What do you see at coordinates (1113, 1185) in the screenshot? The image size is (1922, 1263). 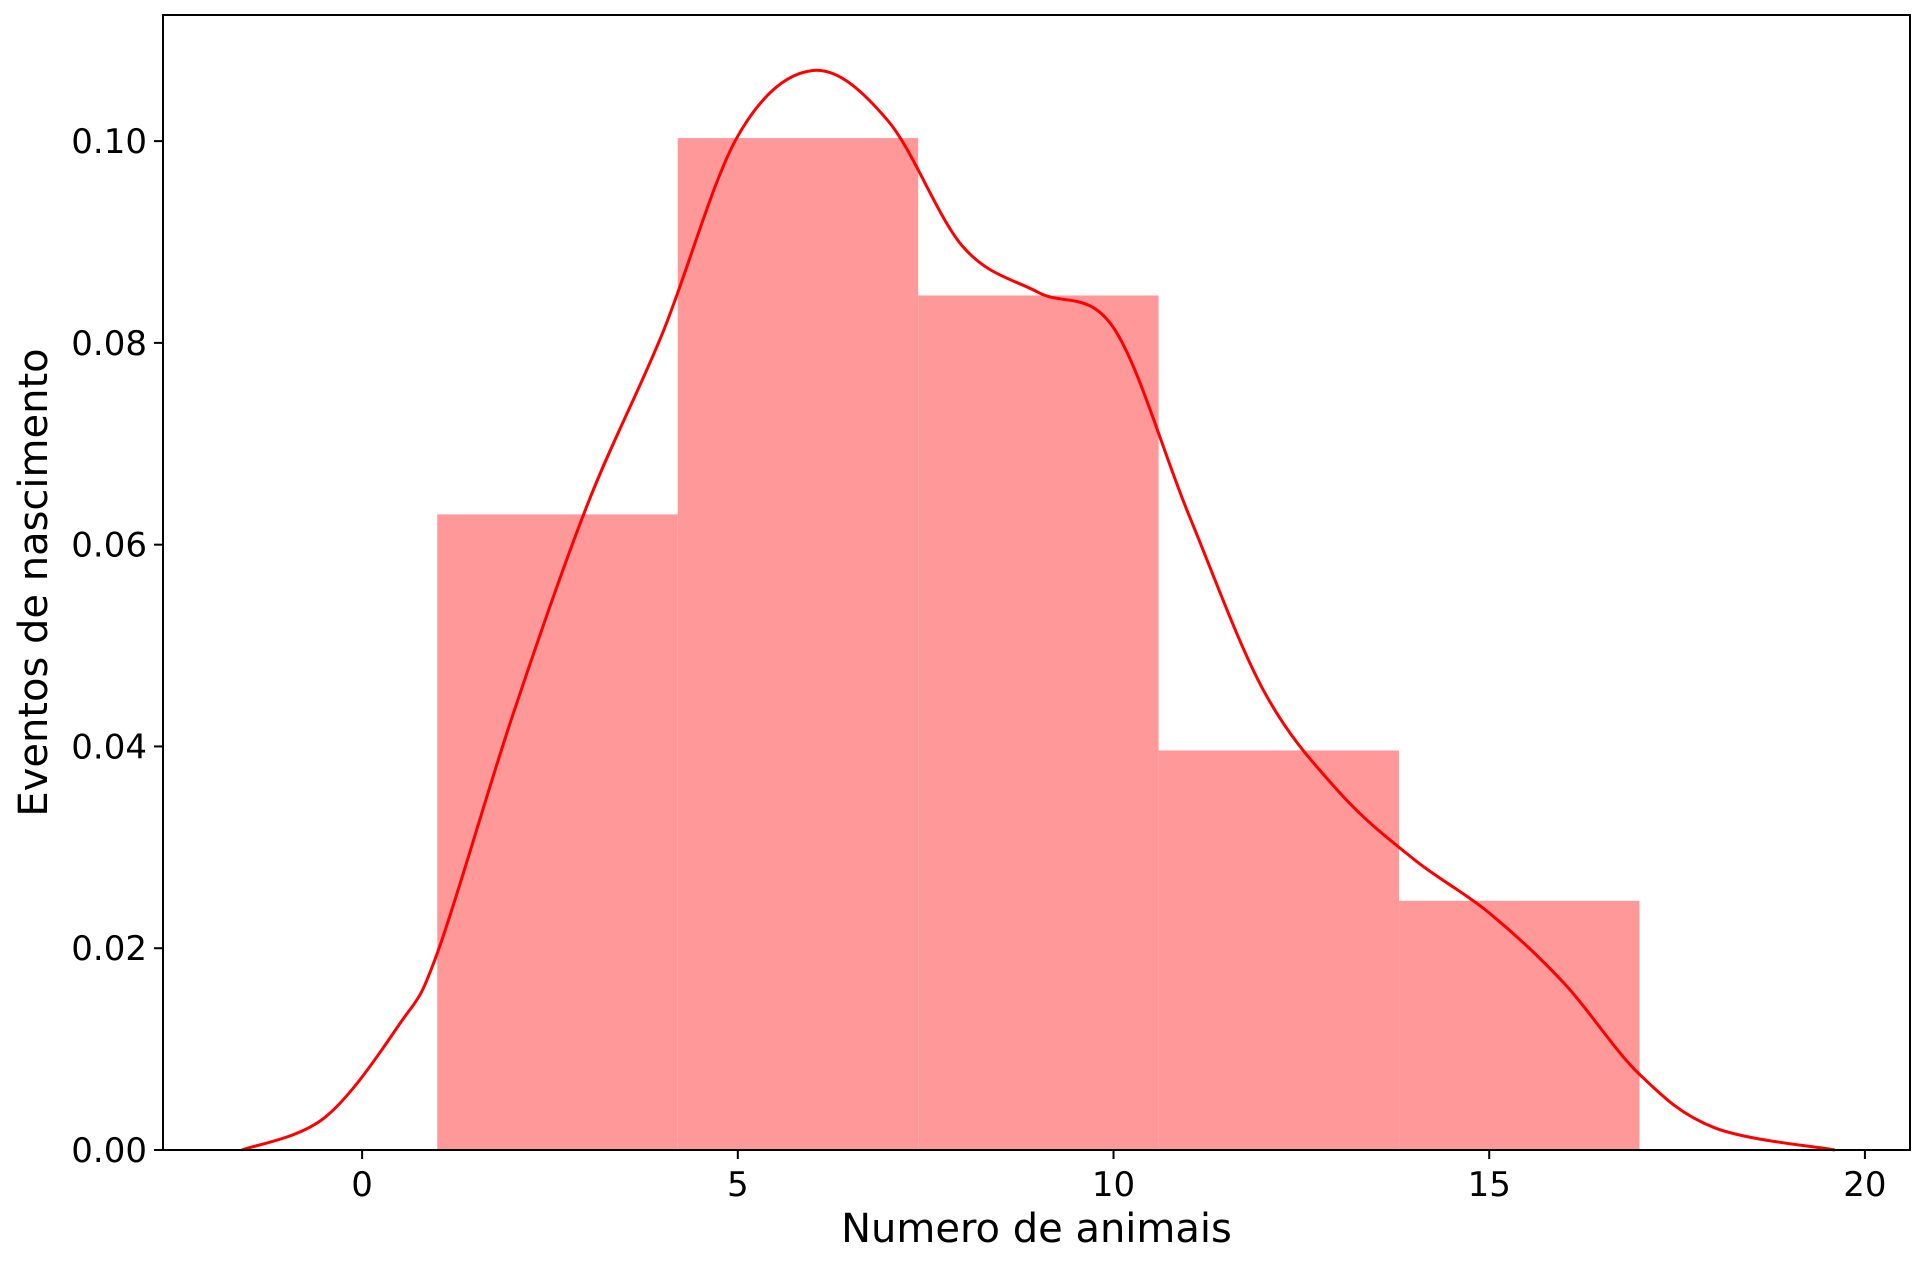 I see `x-tick-label: 10` at bounding box center [1113, 1185].